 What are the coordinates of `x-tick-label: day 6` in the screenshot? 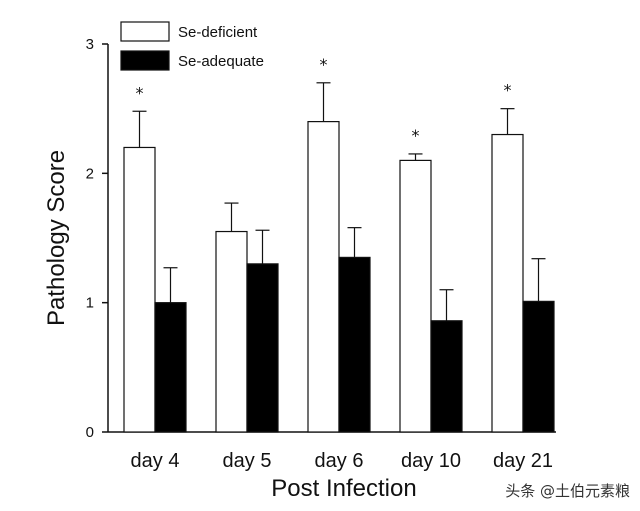 It's located at (339, 461).